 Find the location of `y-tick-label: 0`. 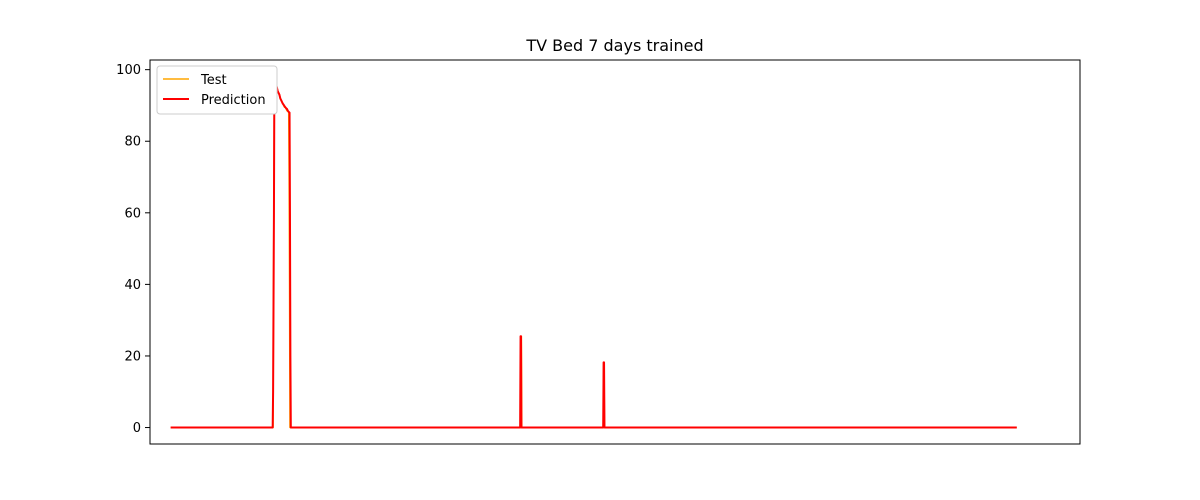

y-tick-label: 0 is located at coordinates (137, 428).